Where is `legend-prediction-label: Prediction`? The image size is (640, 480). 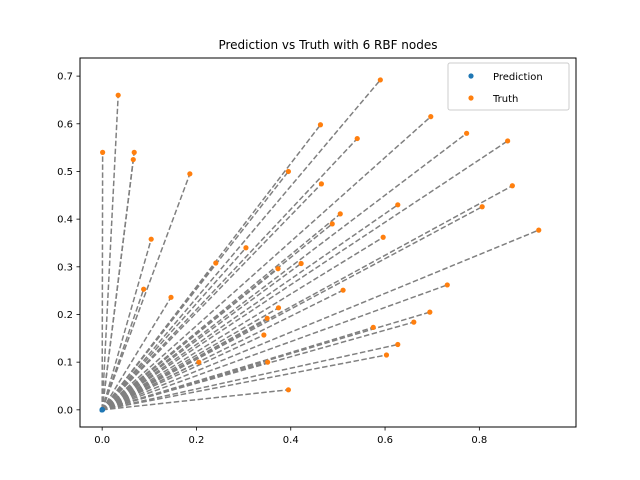
legend-prediction-label: Prediction is located at coordinates (518, 77).